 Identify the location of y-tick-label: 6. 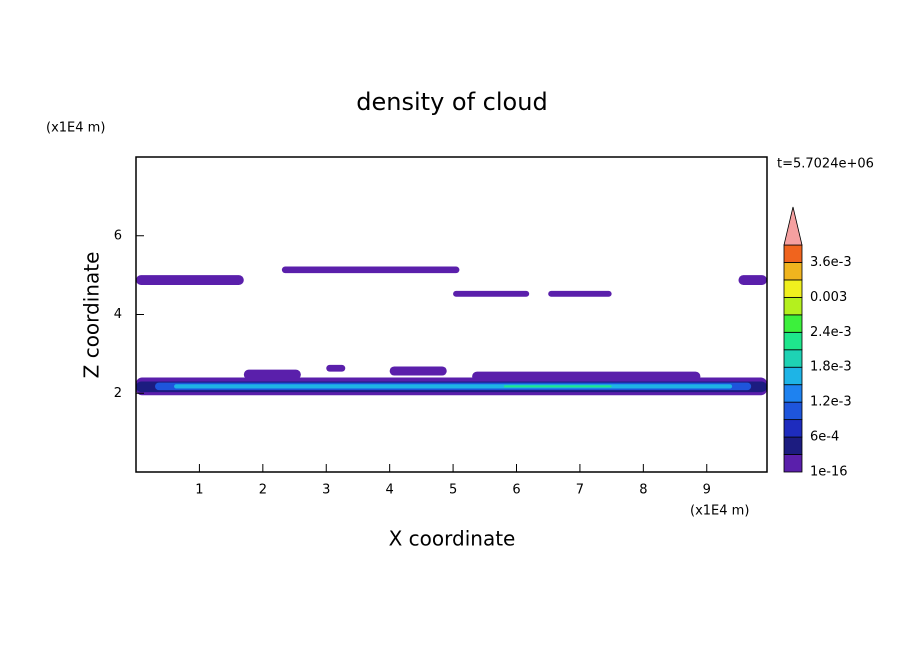
(118, 235).